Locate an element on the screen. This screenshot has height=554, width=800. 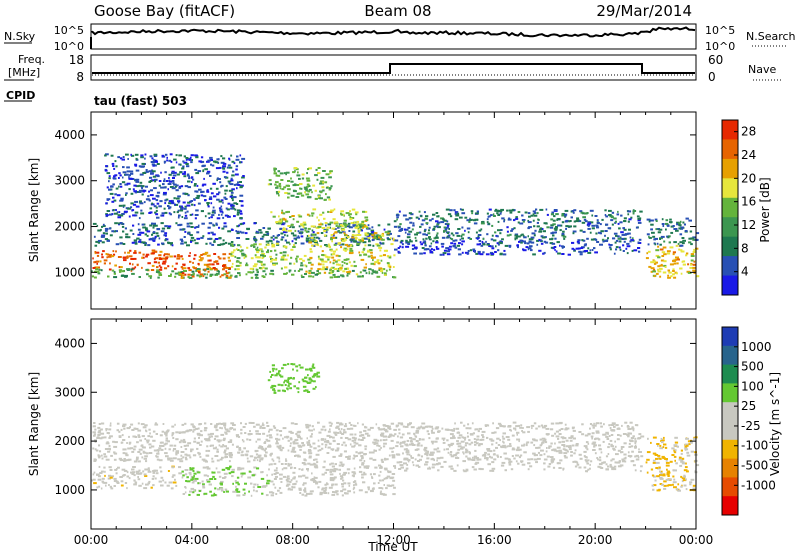
colorbar-tick-label: 24 is located at coordinates (748, 155).